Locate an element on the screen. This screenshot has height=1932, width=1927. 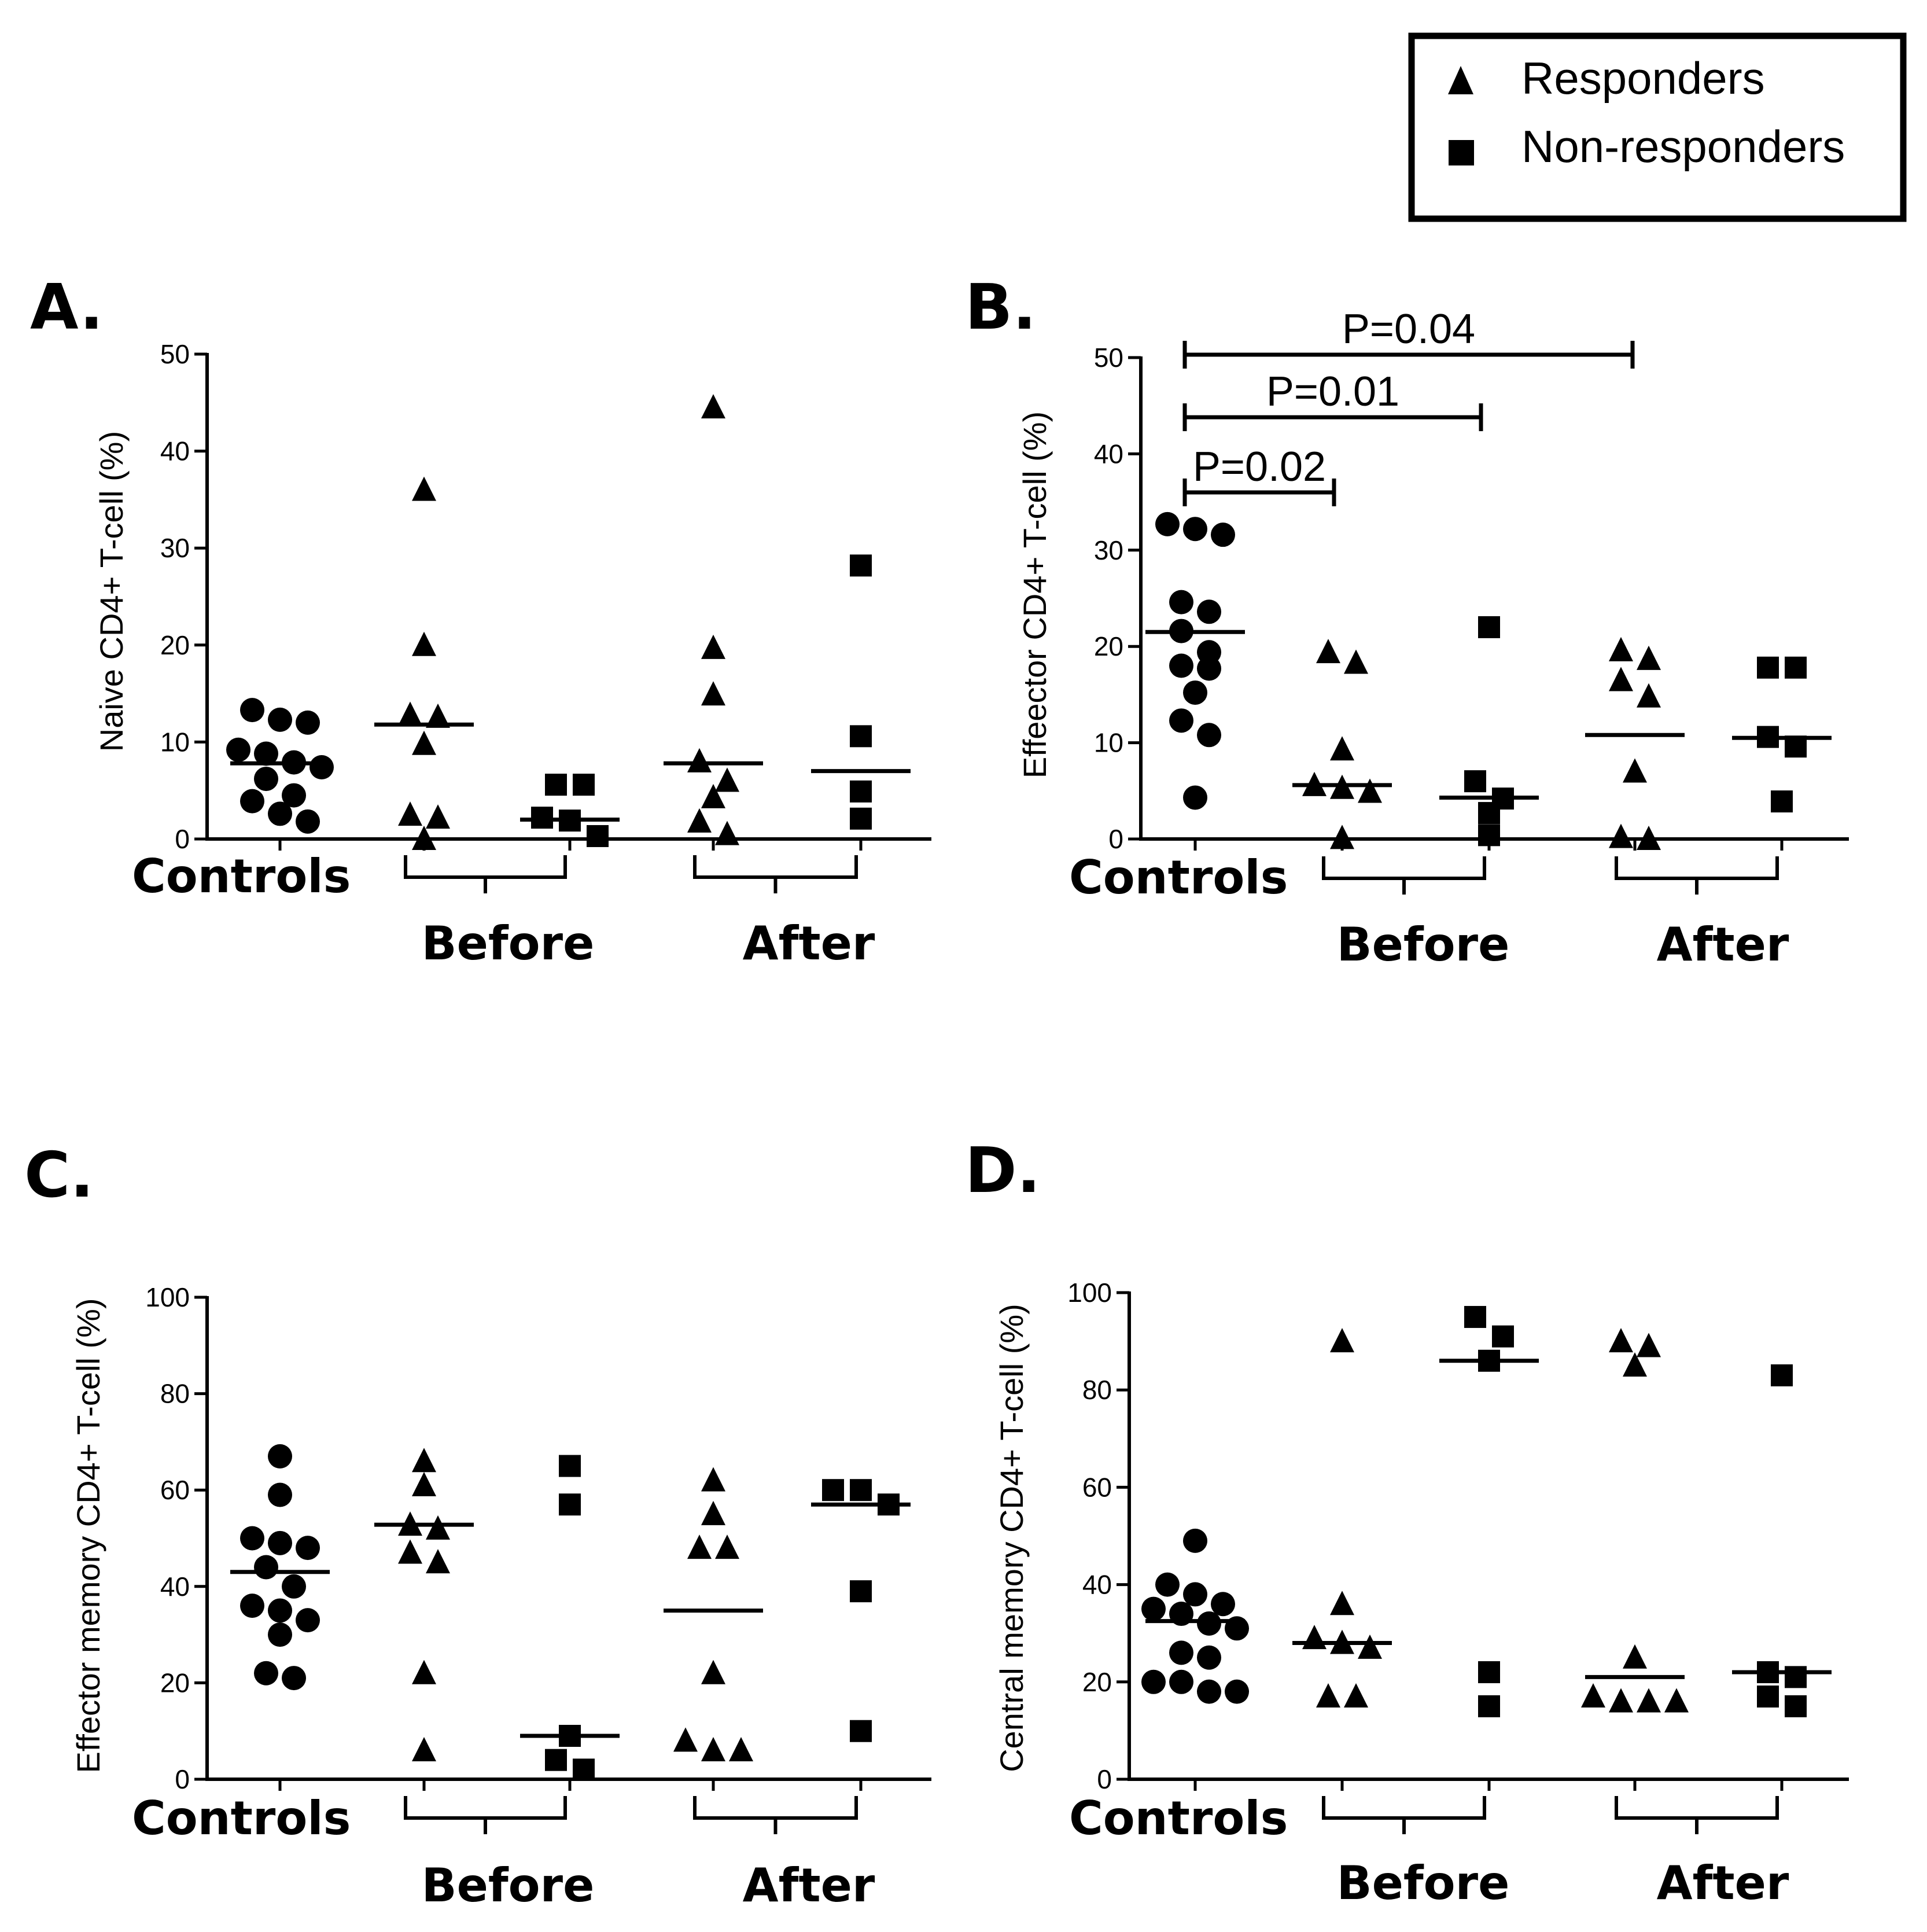
panel-c-after-label: After is located at coordinates (809, 1885).